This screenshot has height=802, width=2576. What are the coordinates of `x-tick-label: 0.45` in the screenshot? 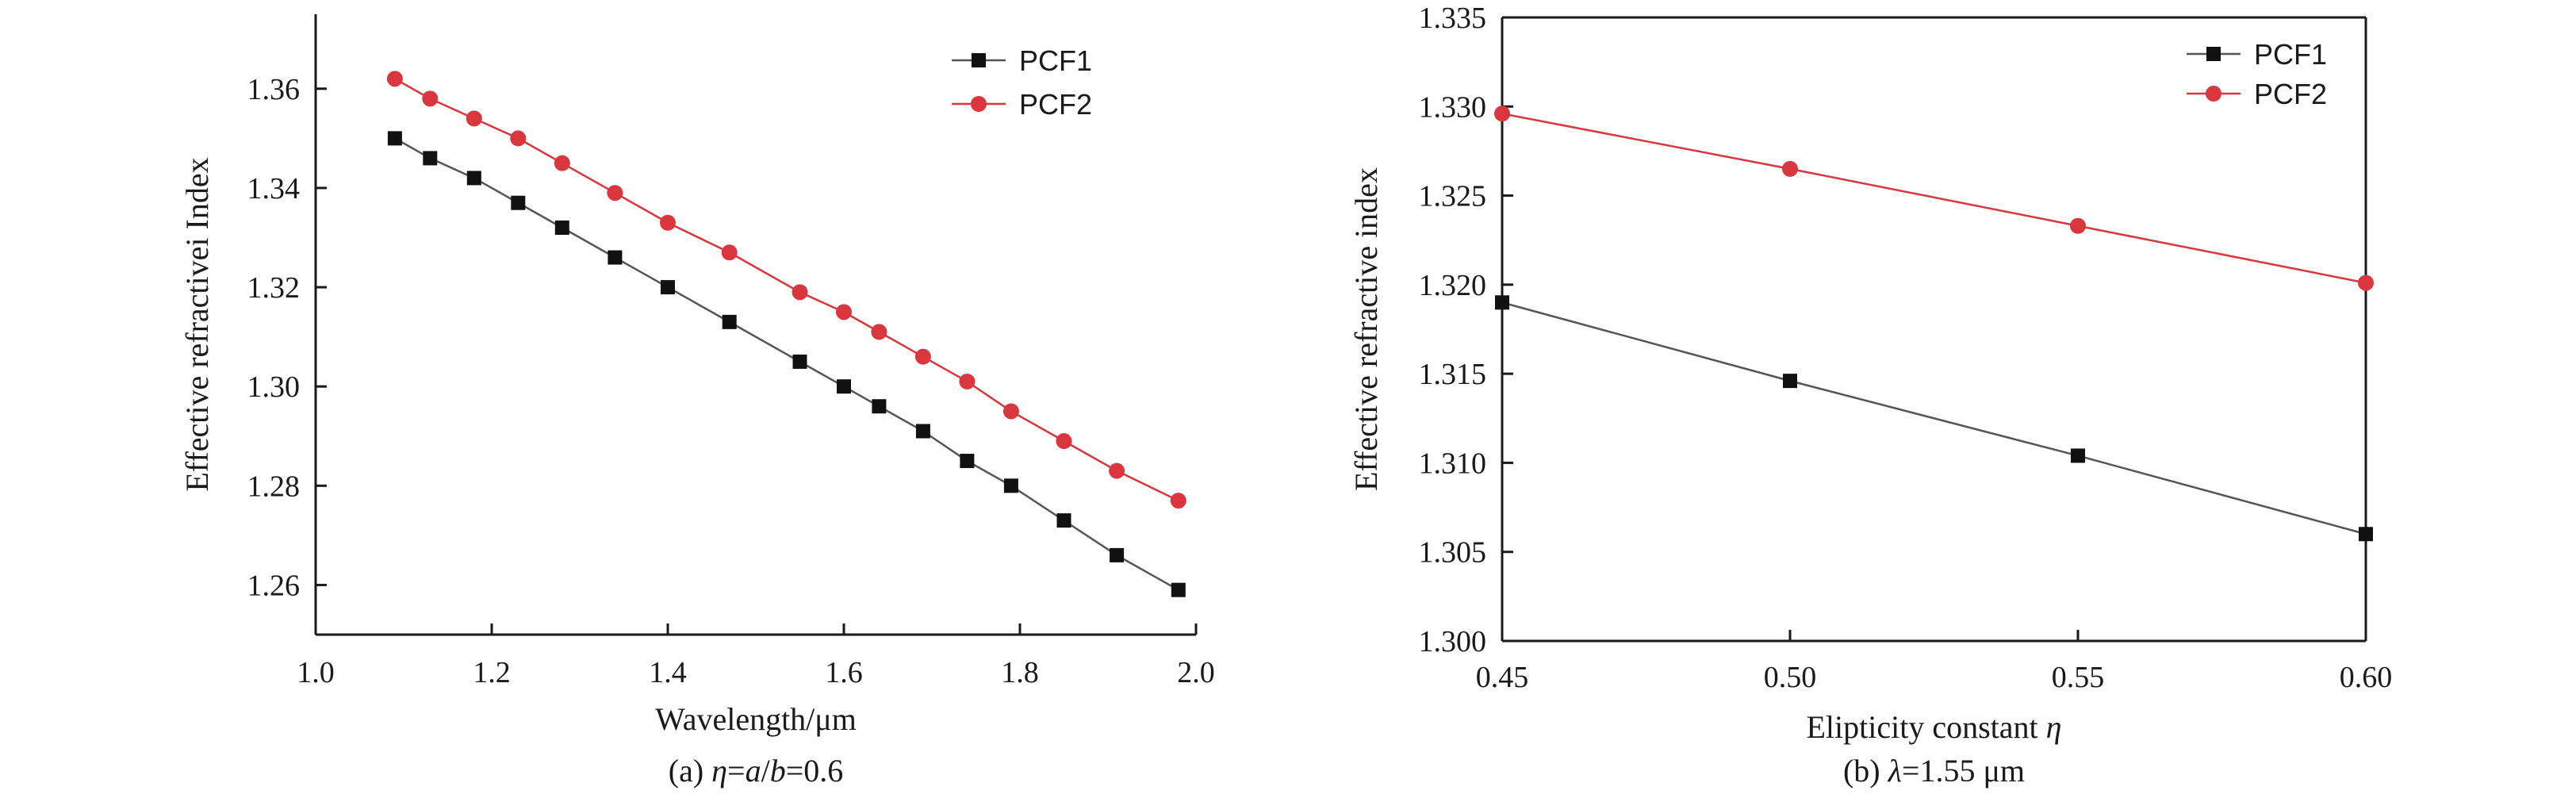 It's located at (1502, 677).